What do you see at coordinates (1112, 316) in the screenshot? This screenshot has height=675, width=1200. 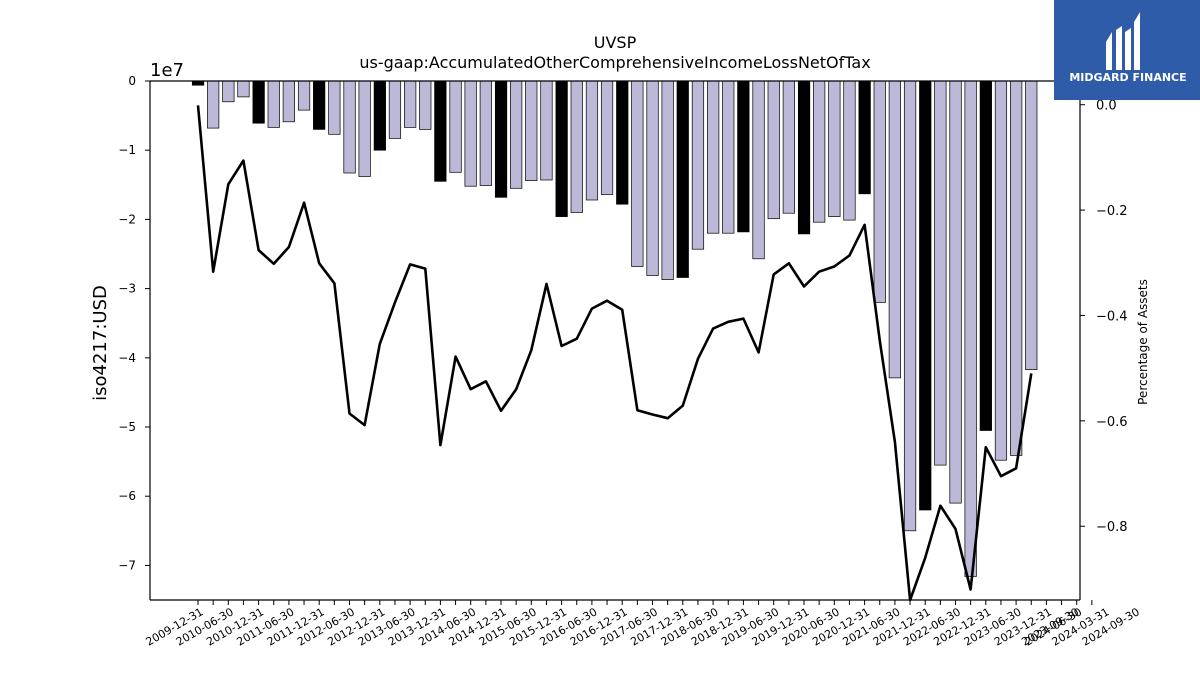 I see `y2-tick-label: −0.4` at bounding box center [1112, 316].